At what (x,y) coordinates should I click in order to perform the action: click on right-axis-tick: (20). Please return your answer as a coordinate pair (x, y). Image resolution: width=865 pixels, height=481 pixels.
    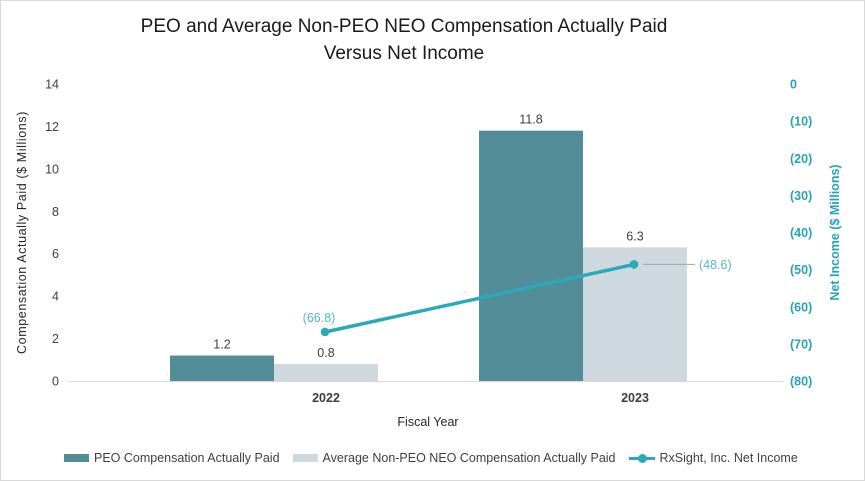
    Looking at the image, I should click on (801, 159).